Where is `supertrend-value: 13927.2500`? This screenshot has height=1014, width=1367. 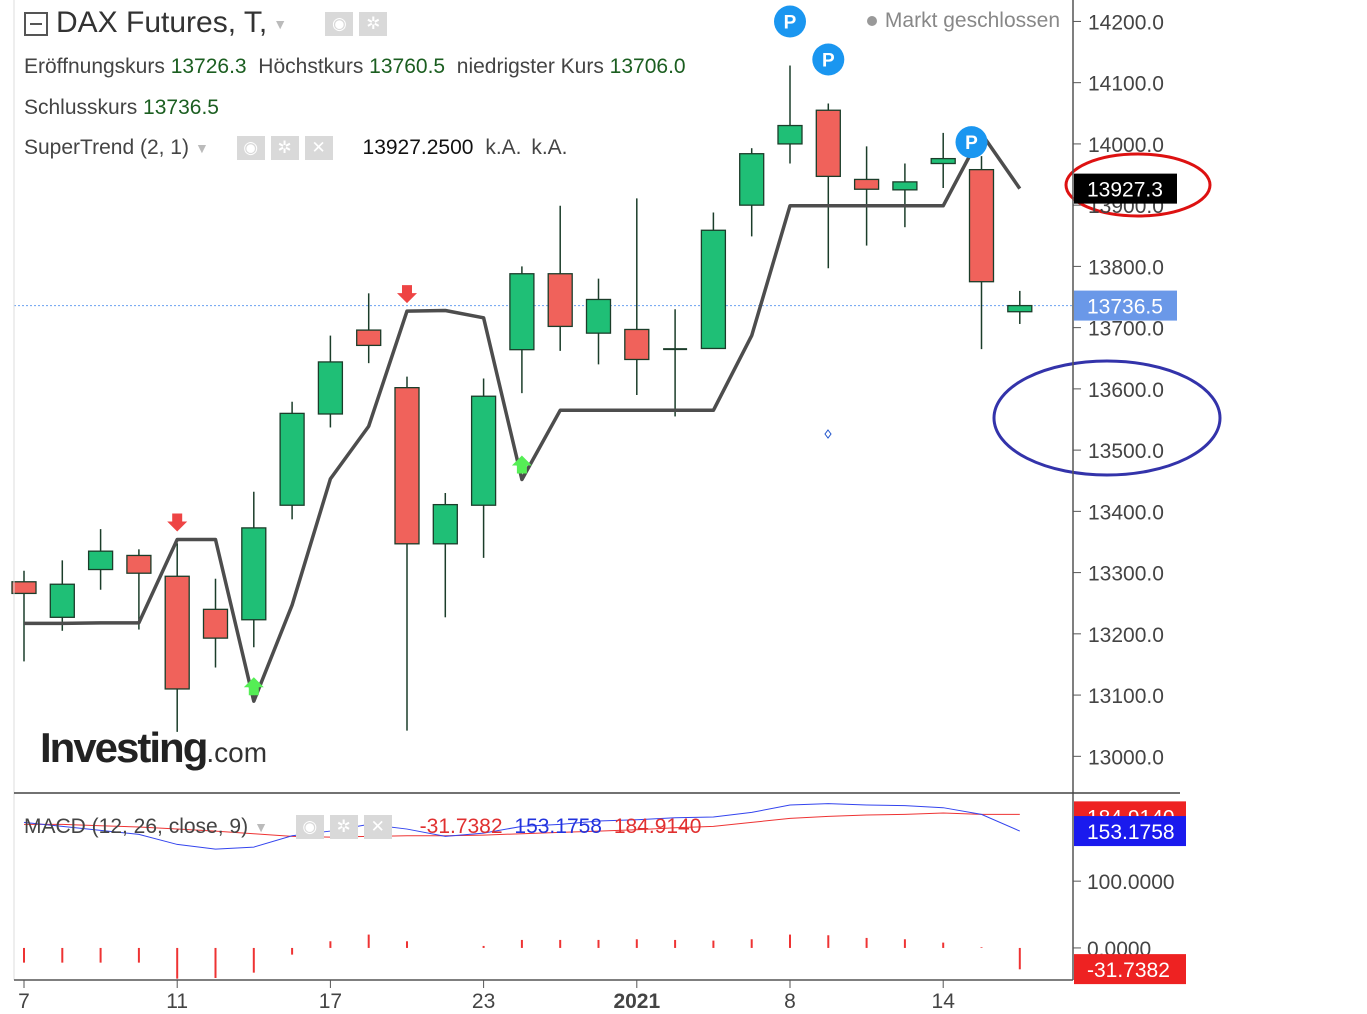 supertrend-value: 13927.2500 is located at coordinates (418, 147).